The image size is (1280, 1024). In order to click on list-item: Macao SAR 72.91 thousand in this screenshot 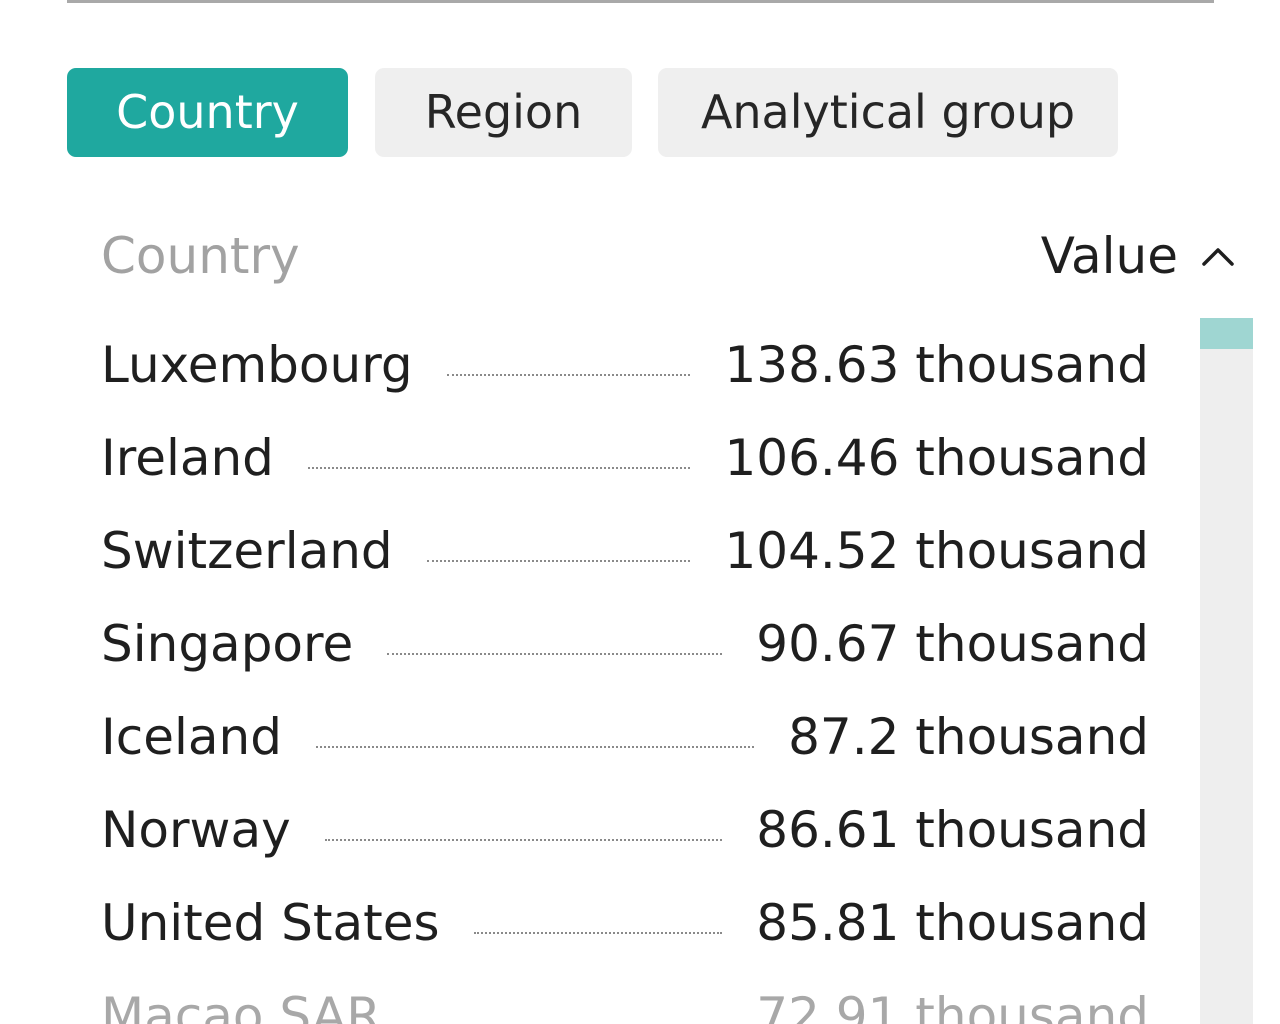, I will do `click(625, 996)`.